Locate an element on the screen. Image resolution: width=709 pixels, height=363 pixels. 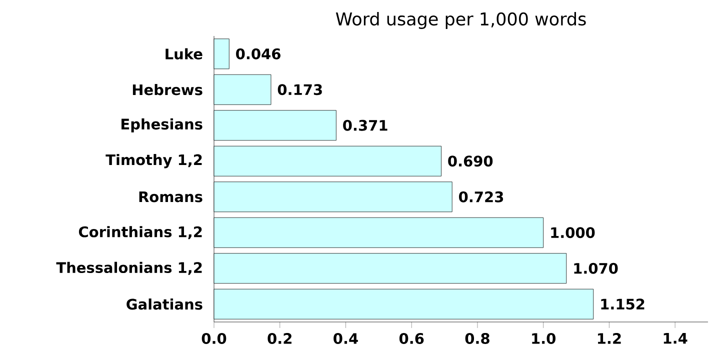
data-label: 1.000 is located at coordinates (573, 232).